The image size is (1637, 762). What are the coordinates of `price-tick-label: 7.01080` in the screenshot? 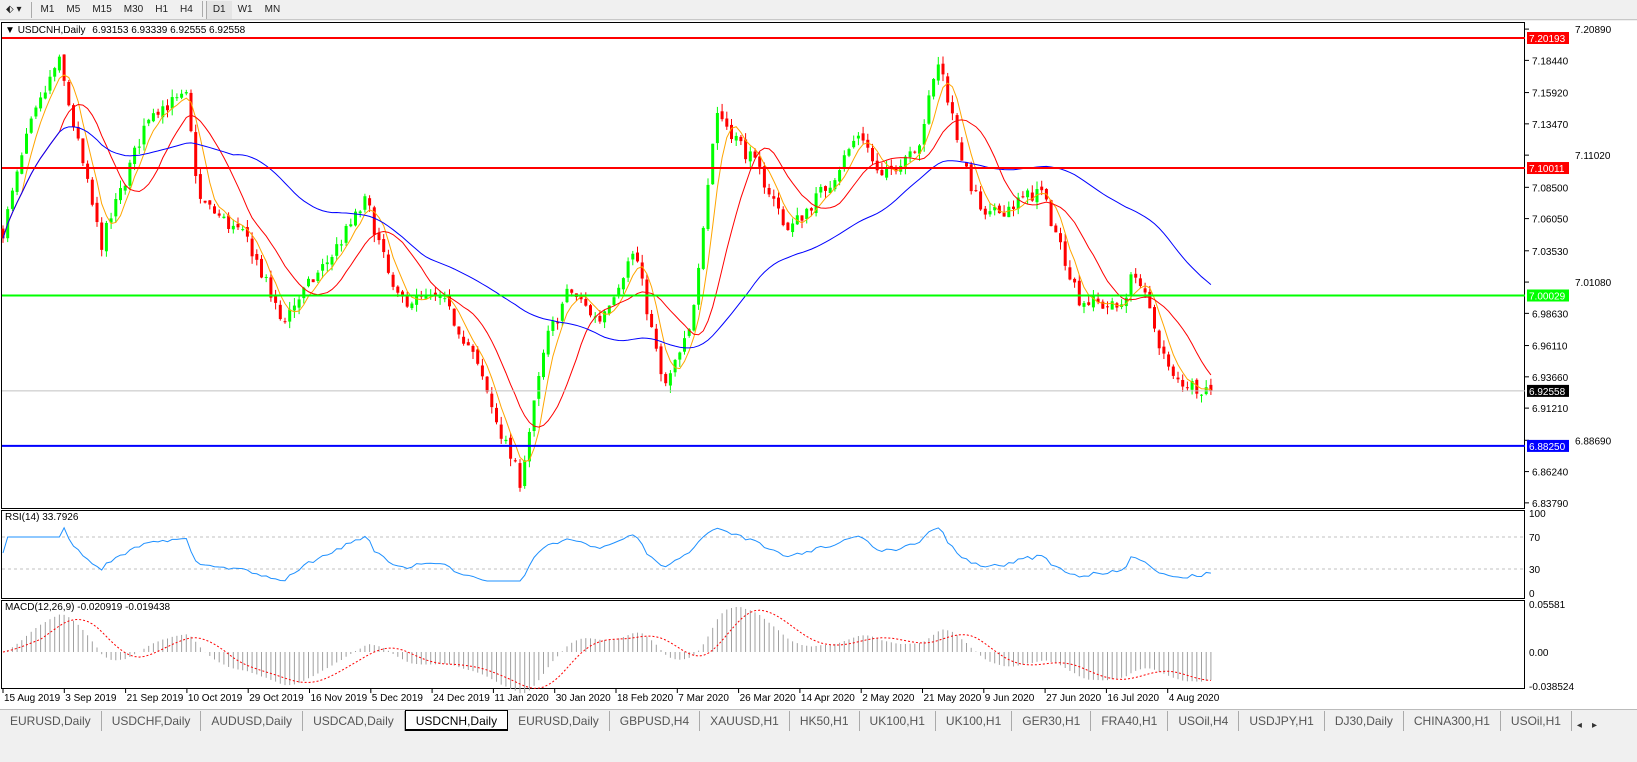 It's located at (1593, 283).